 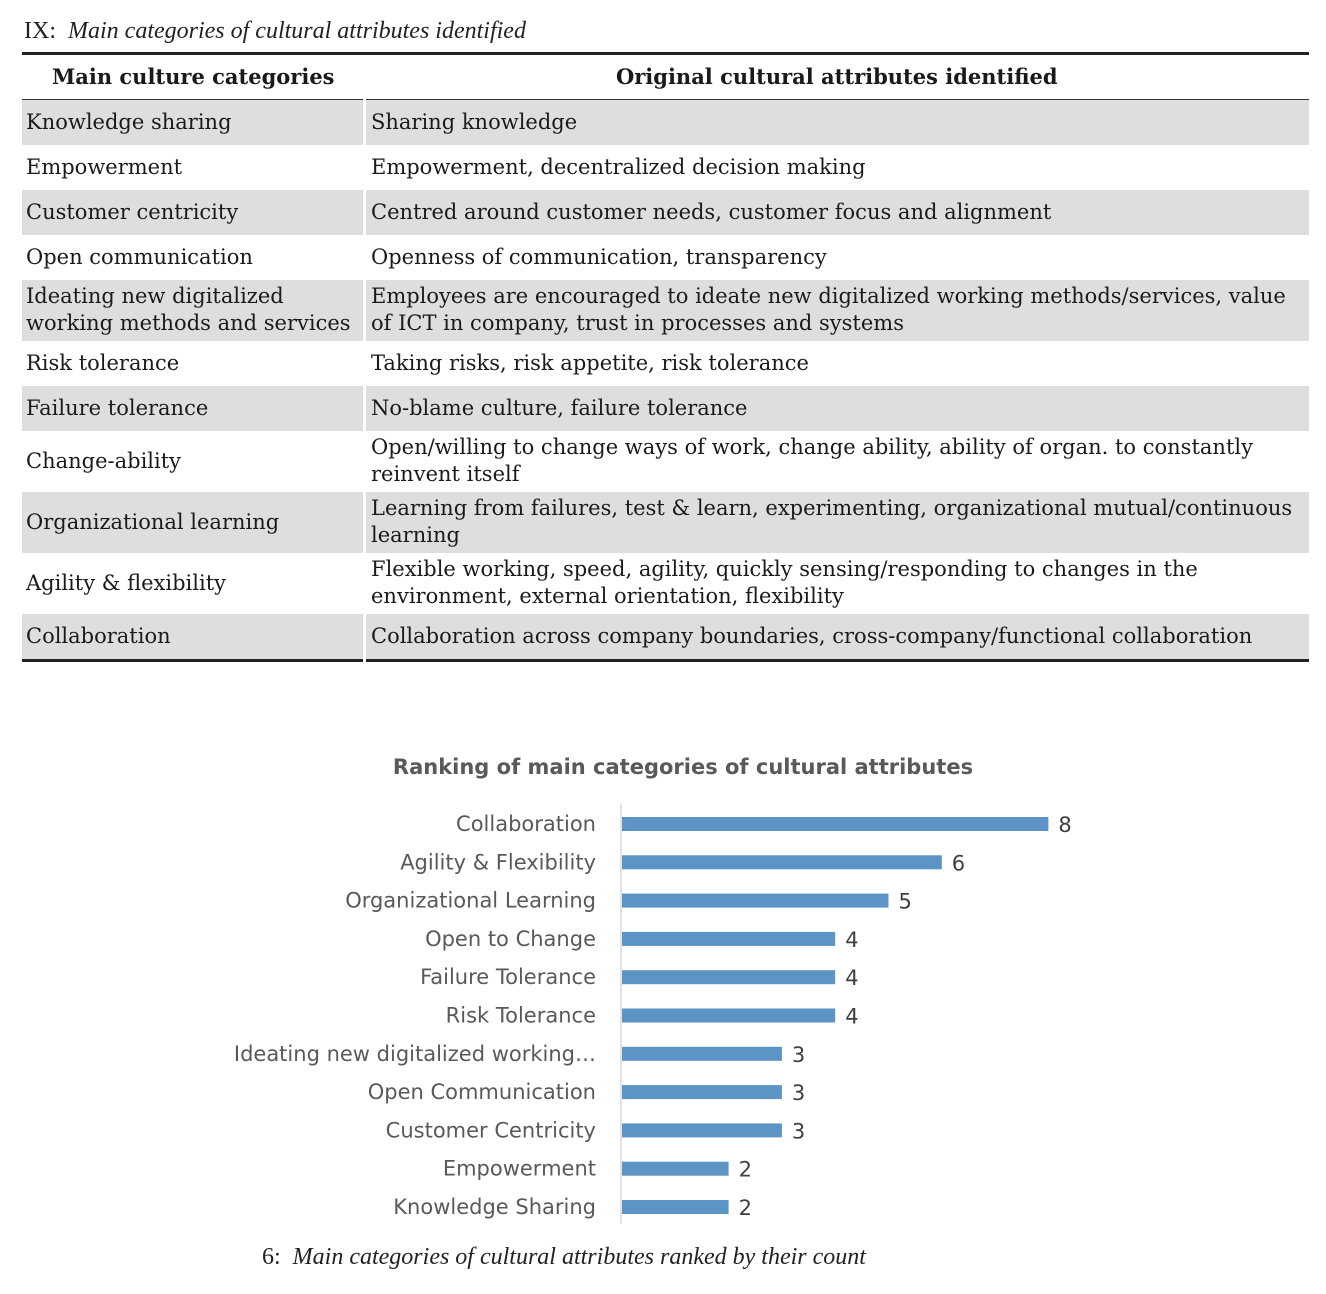 What do you see at coordinates (194, 122) in the screenshot?
I see `category-cell: Knowledge sharing` at bounding box center [194, 122].